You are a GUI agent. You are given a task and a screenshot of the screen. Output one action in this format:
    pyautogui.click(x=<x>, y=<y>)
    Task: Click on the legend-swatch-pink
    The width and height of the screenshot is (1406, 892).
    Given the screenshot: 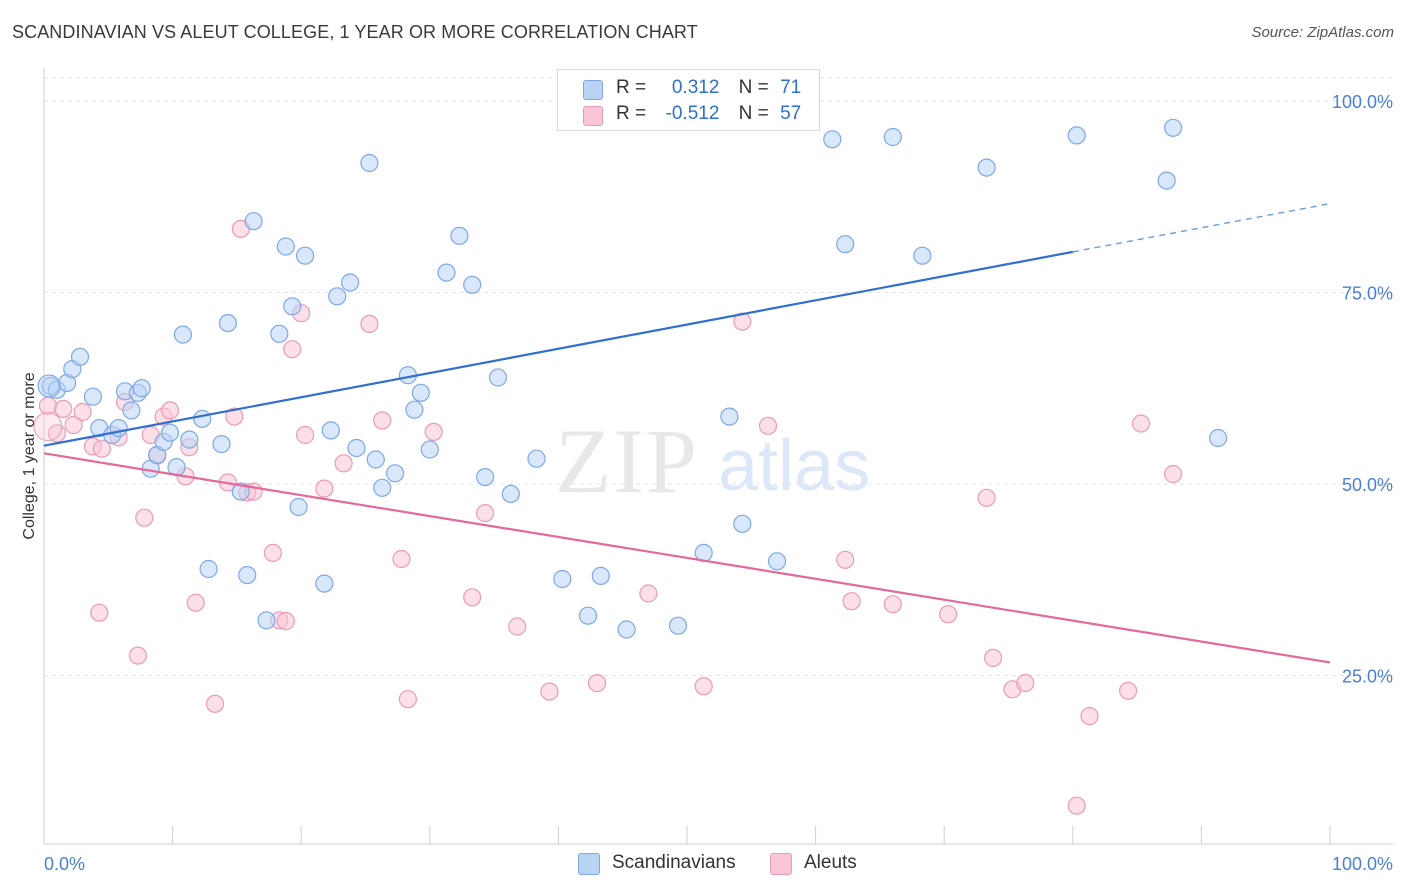 What is the action you would take?
    pyautogui.click(x=781, y=864)
    